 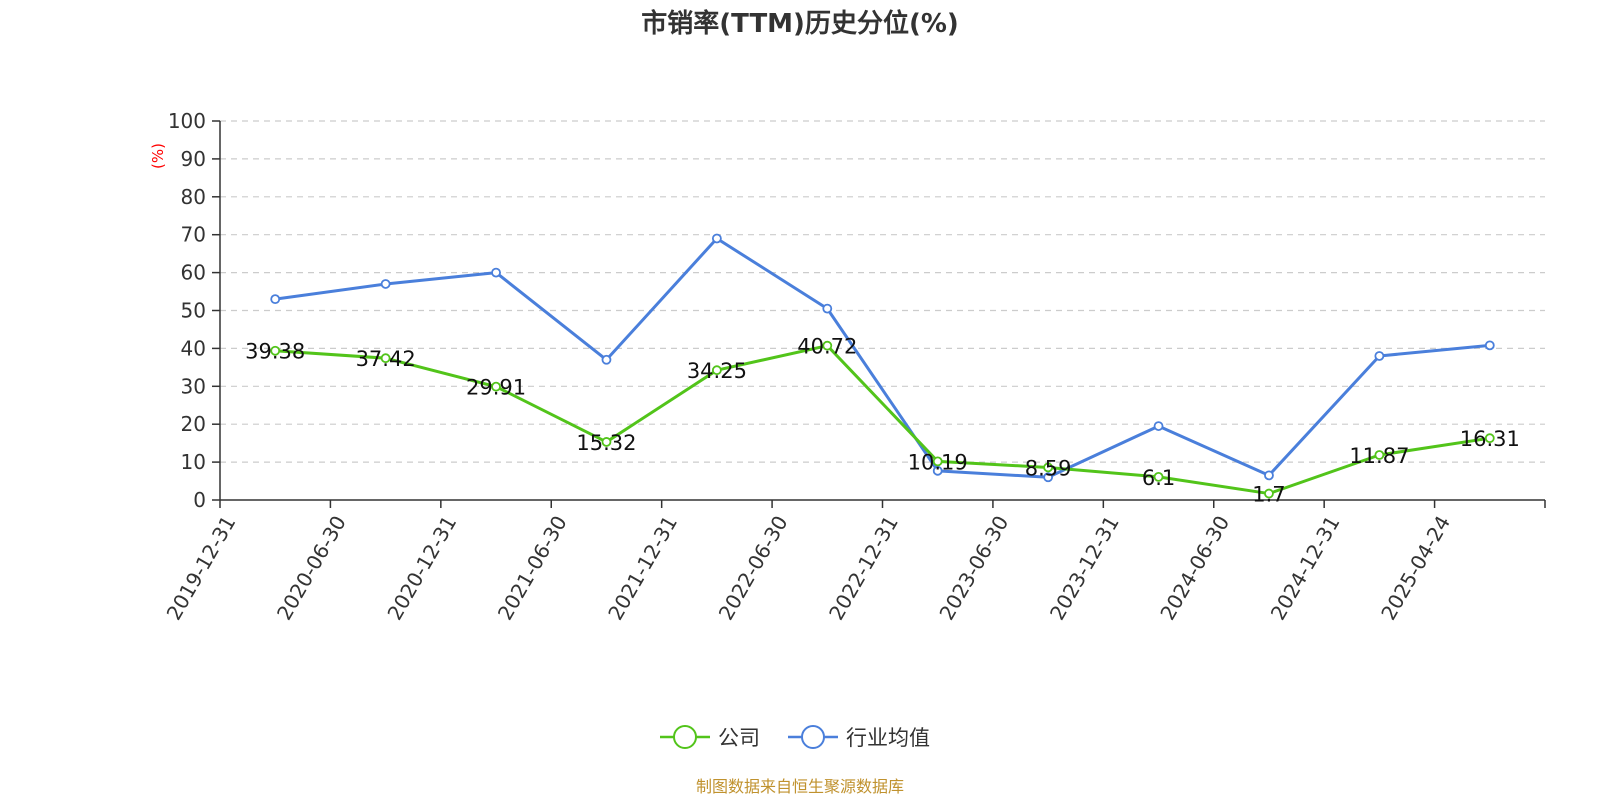 I want to click on data-label: 6.1, so click(x=1158, y=478).